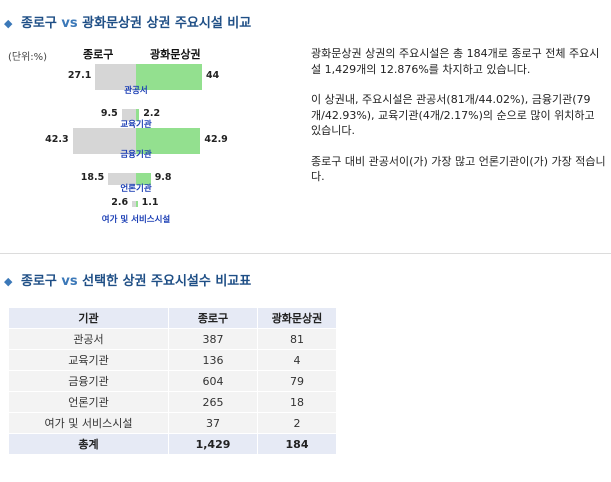 This screenshot has width=611, height=482. Describe the element at coordinates (109, 113) in the screenshot. I see `value-label-left-1: 9.5` at that location.